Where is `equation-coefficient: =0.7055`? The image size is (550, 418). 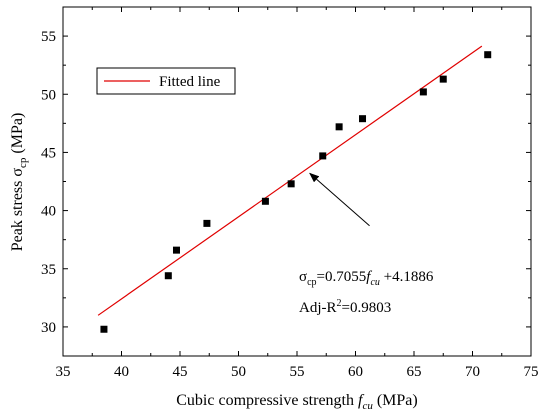 equation-coefficient: =0.7055 is located at coordinates (342, 277).